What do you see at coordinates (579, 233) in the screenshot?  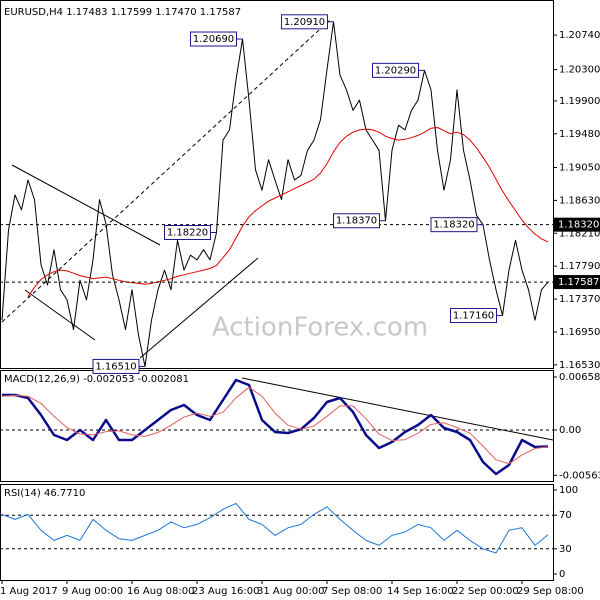 I see `y-tick-label: 1.18210` at bounding box center [579, 233].